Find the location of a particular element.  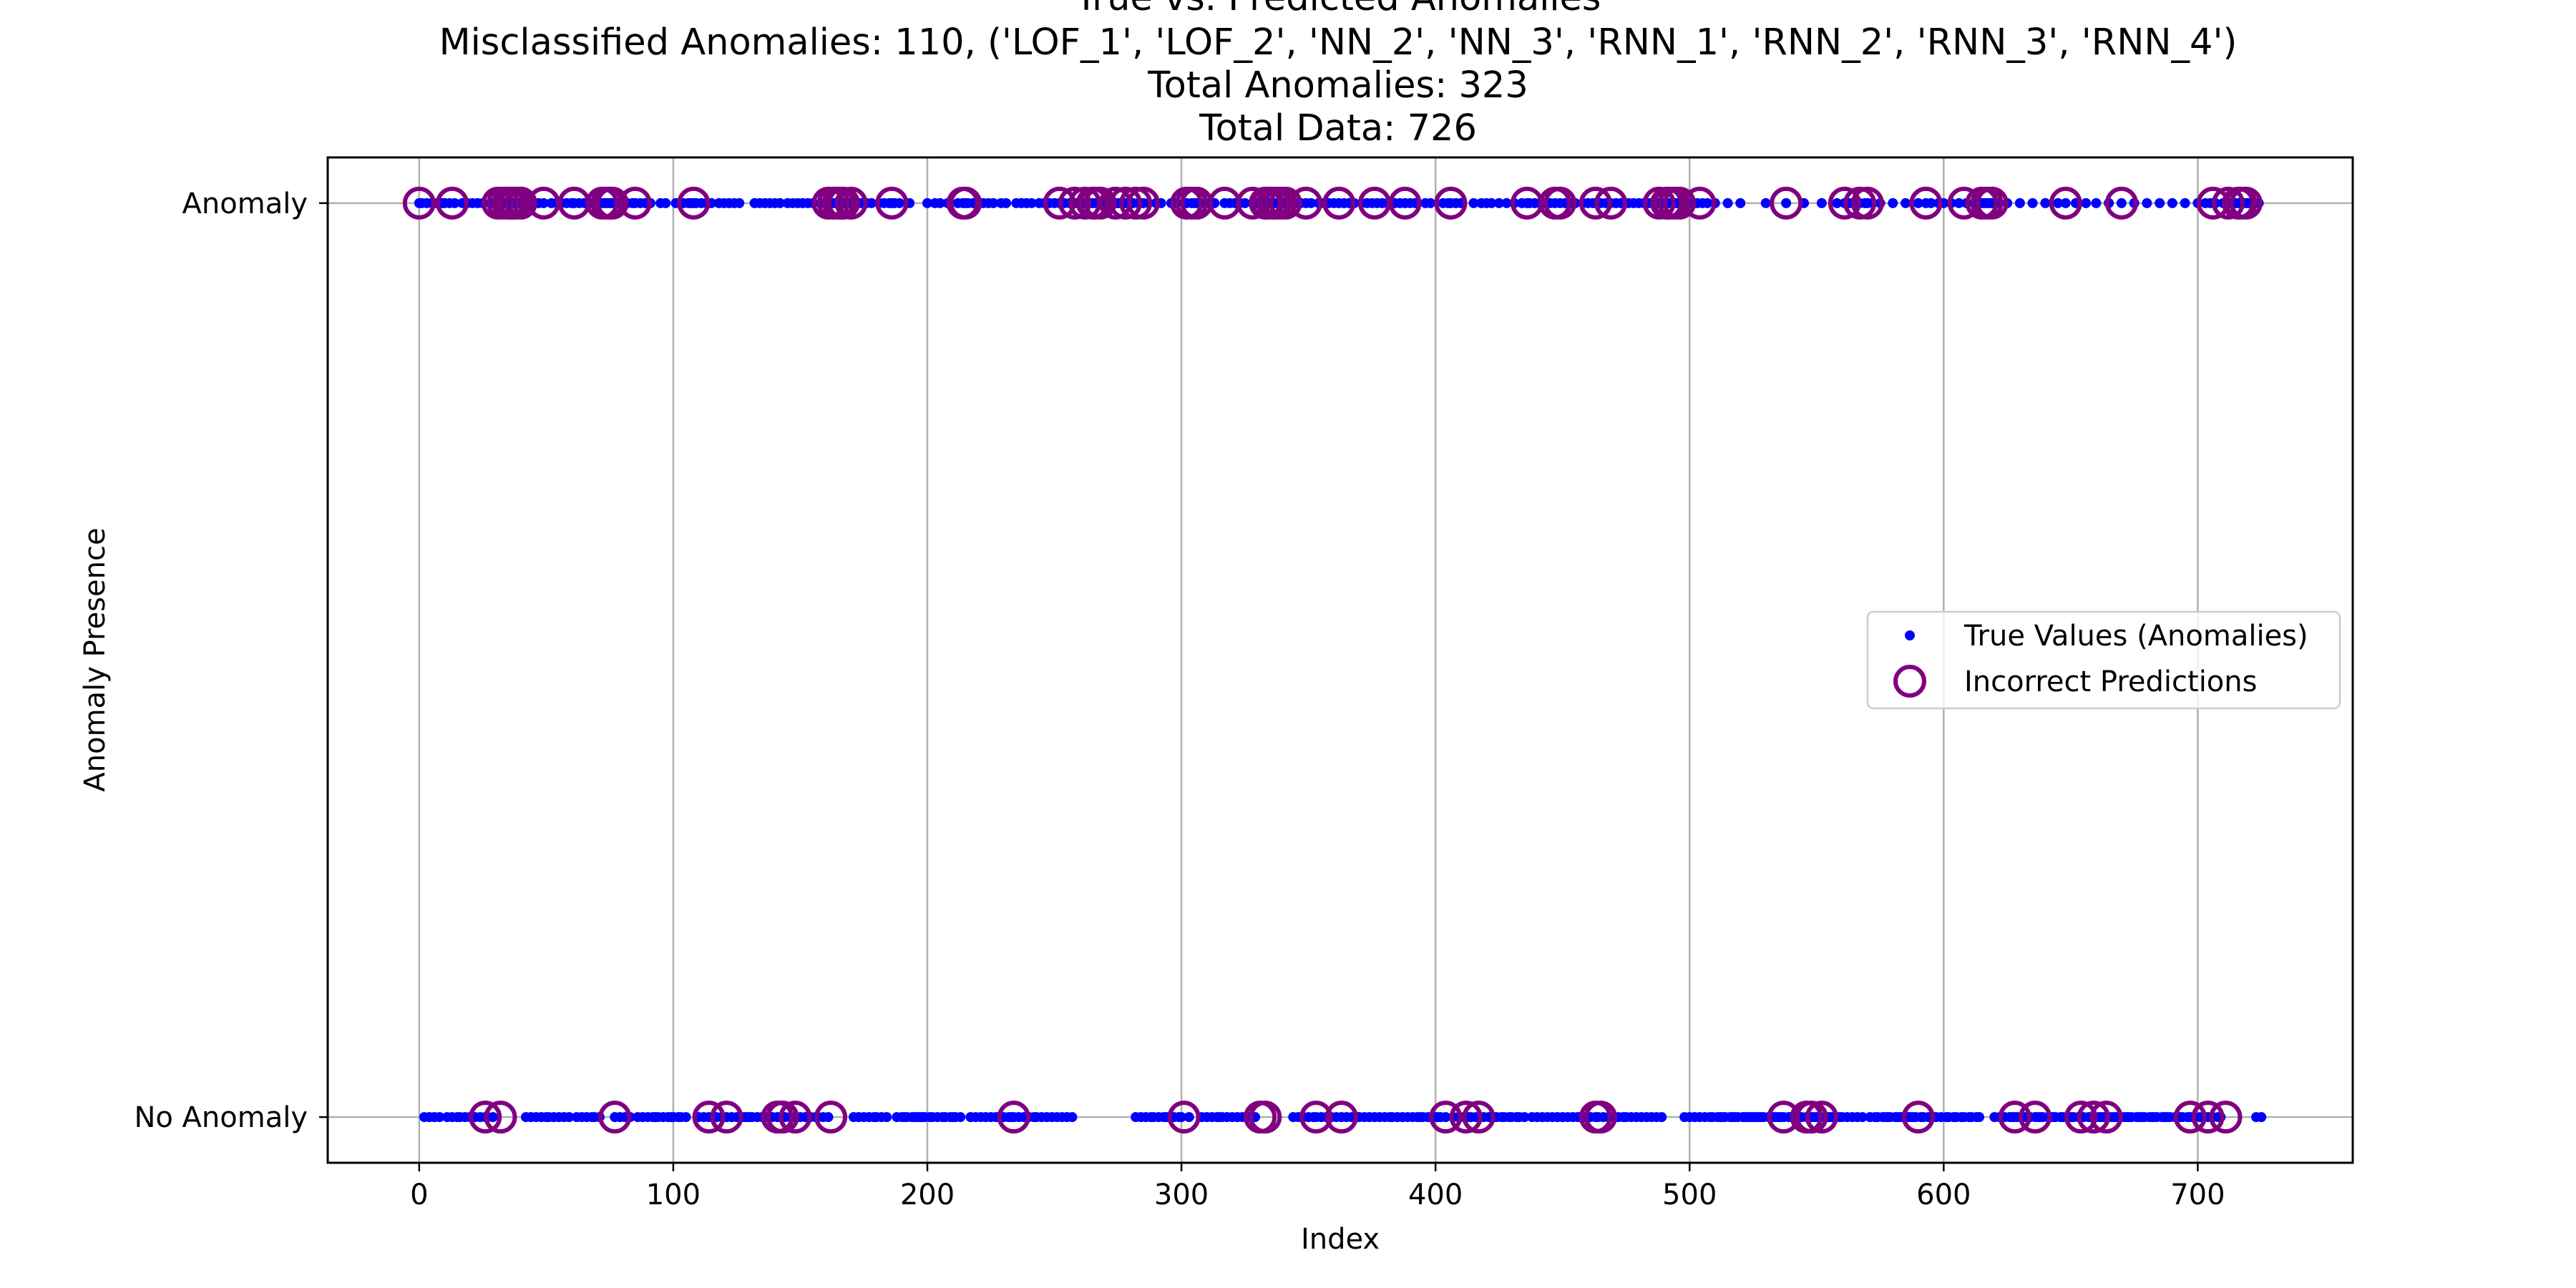

x-tick-label-300: 300 is located at coordinates (1181, 1195).